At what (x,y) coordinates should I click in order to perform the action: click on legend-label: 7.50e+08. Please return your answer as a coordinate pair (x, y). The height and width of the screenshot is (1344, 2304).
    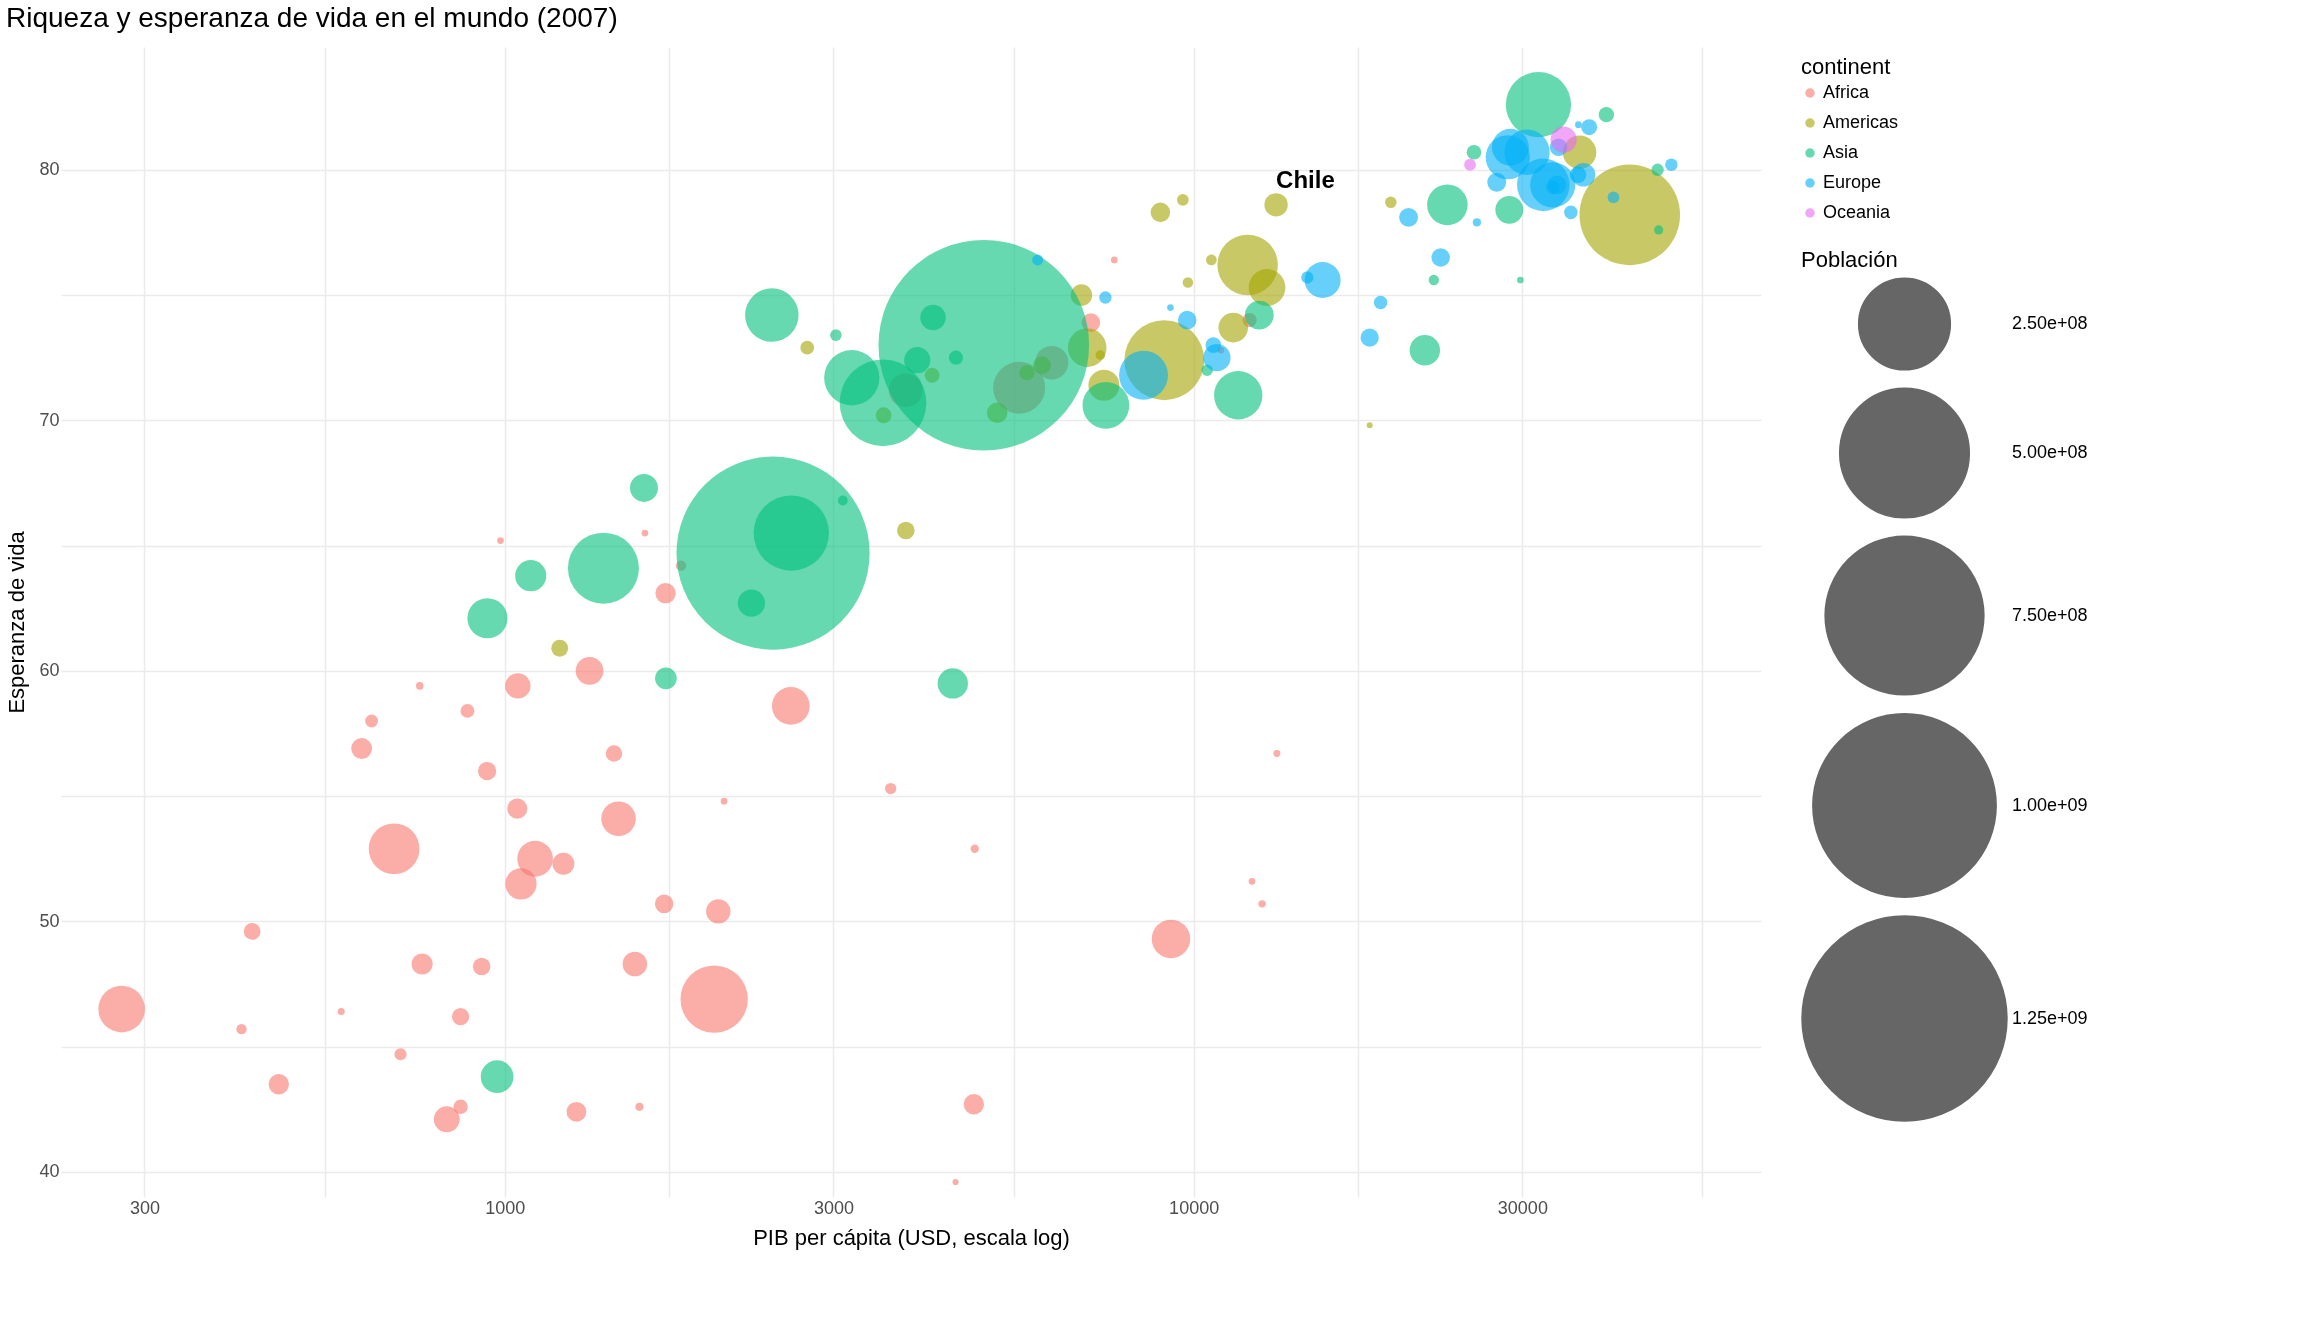
    Looking at the image, I should click on (2050, 614).